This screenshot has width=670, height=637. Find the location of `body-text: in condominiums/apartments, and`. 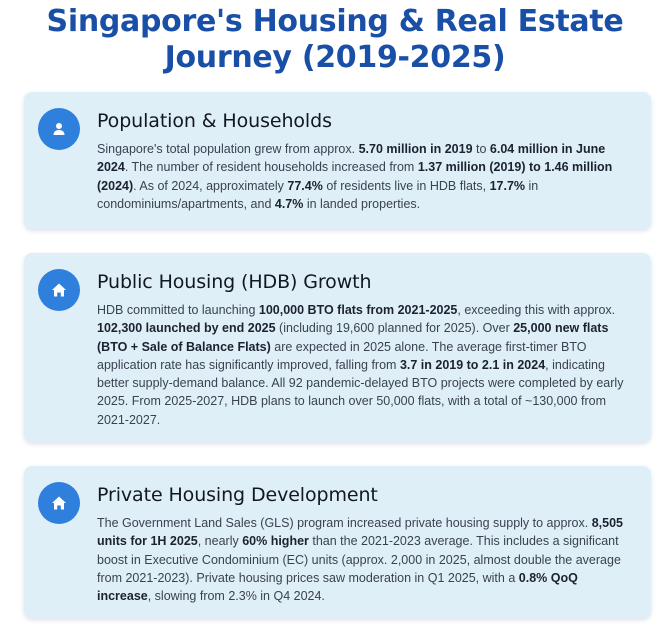

body-text: in condominiums/apartments, and is located at coordinates (318, 194).